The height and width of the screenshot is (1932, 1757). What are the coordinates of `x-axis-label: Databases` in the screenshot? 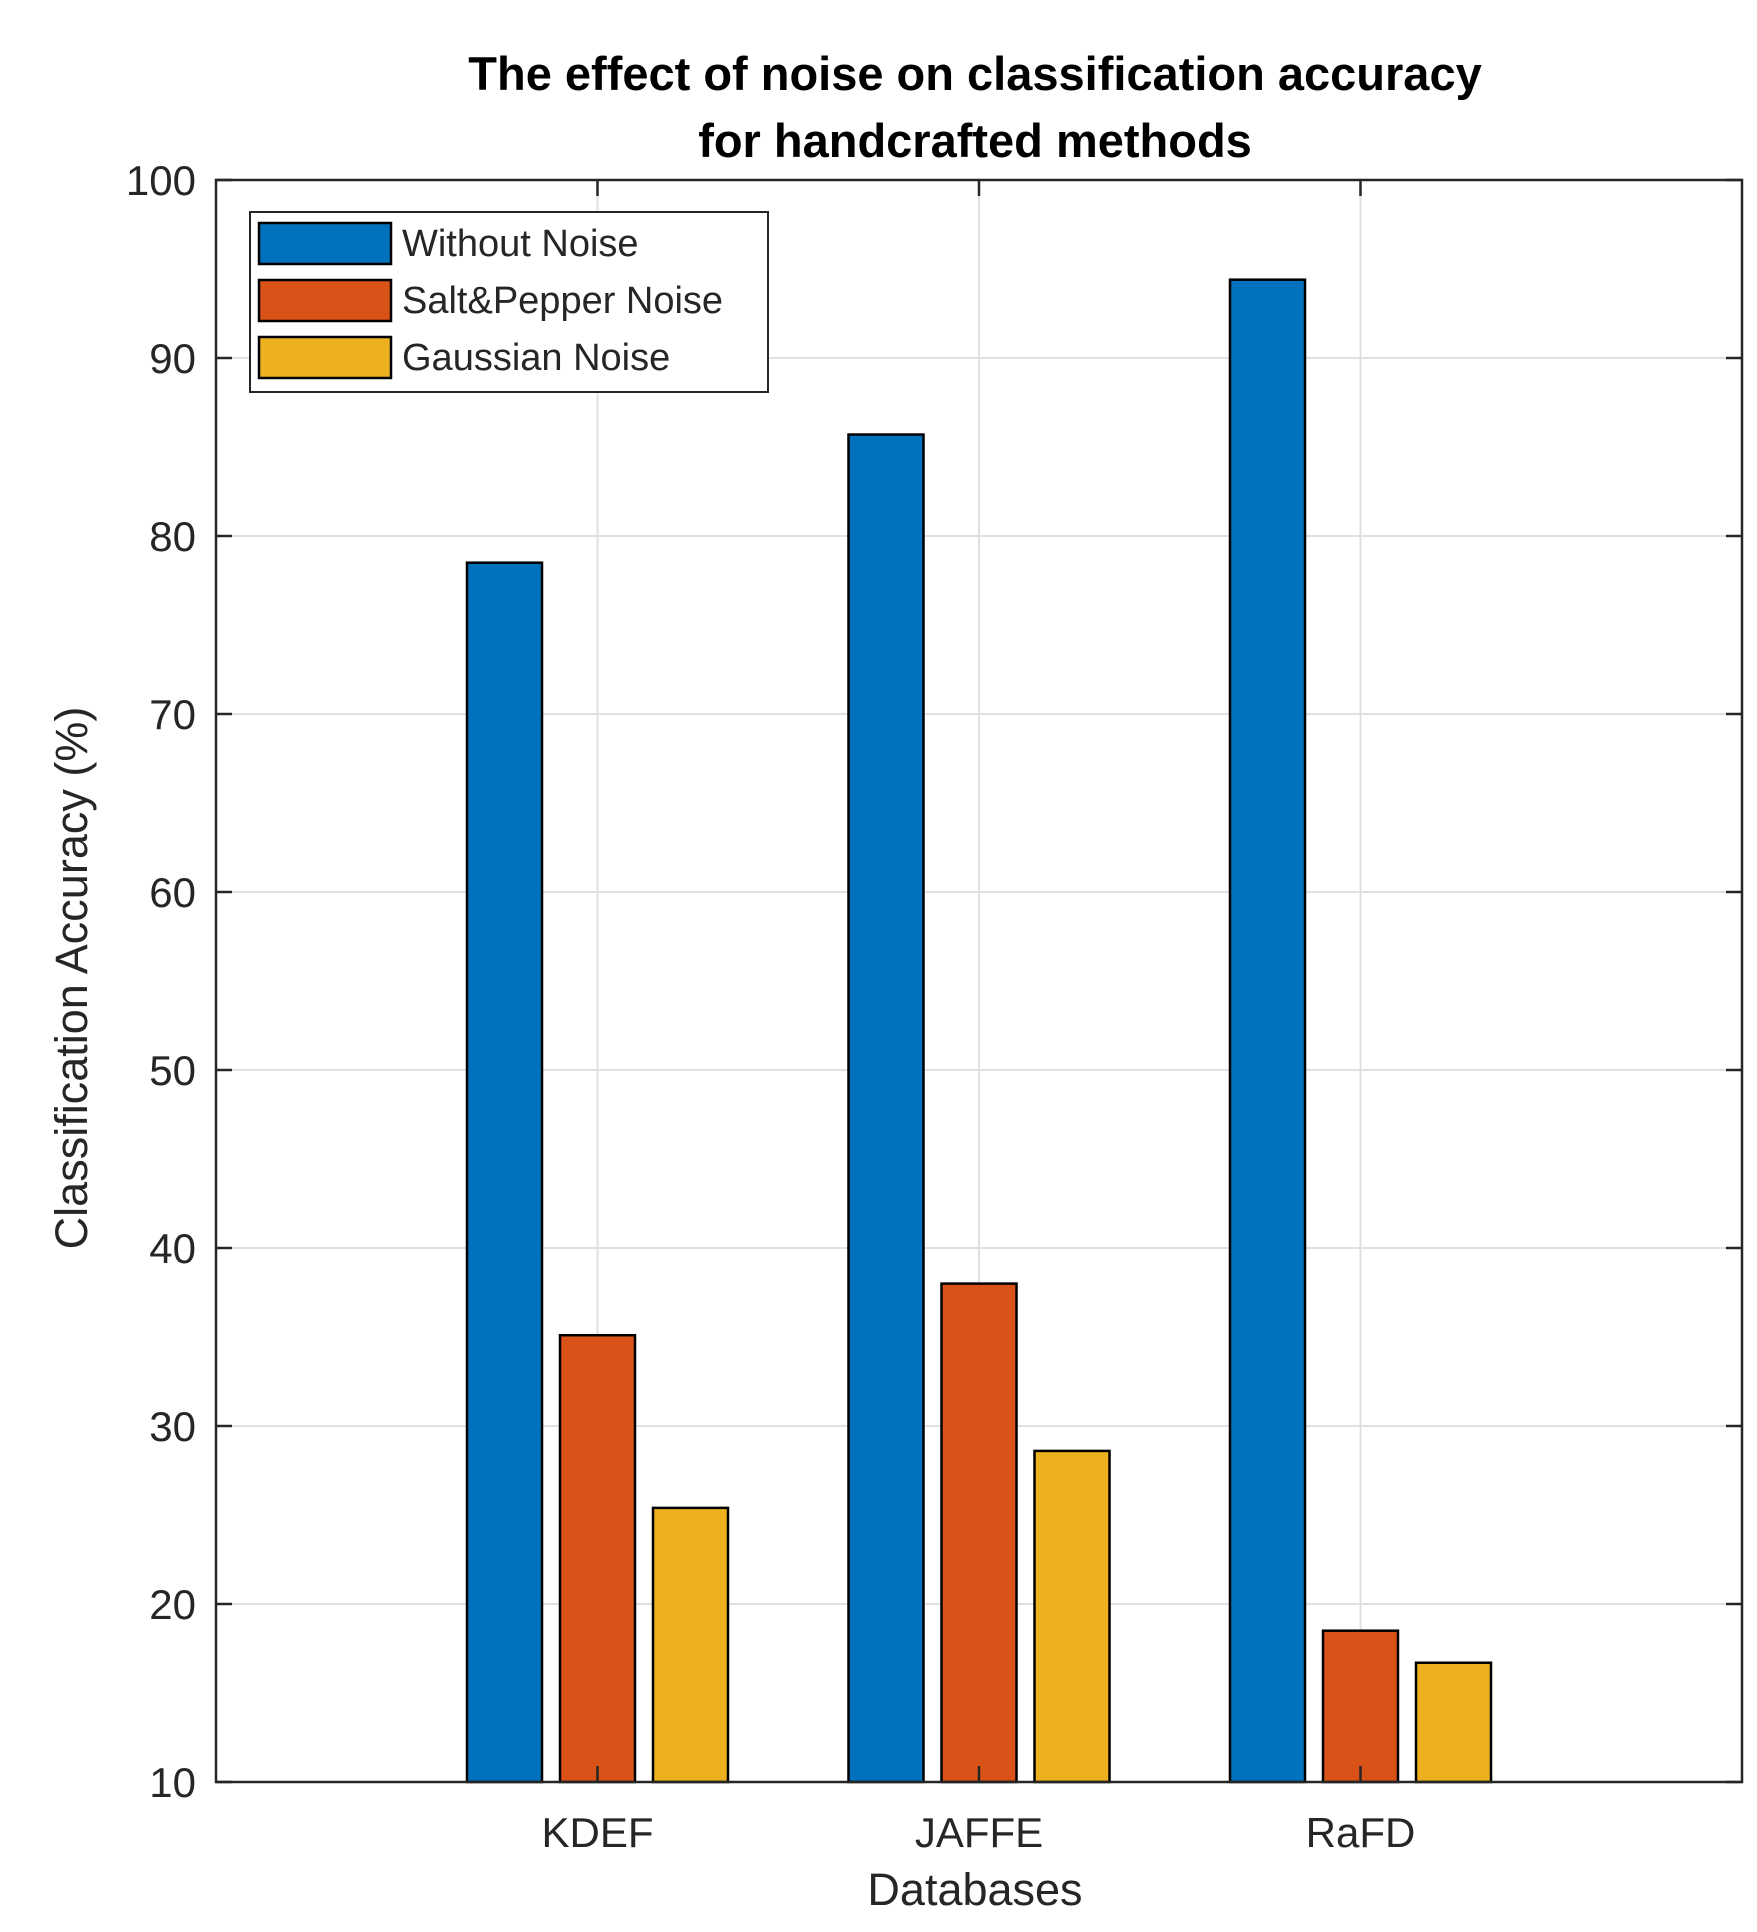 It's located at (974, 1889).